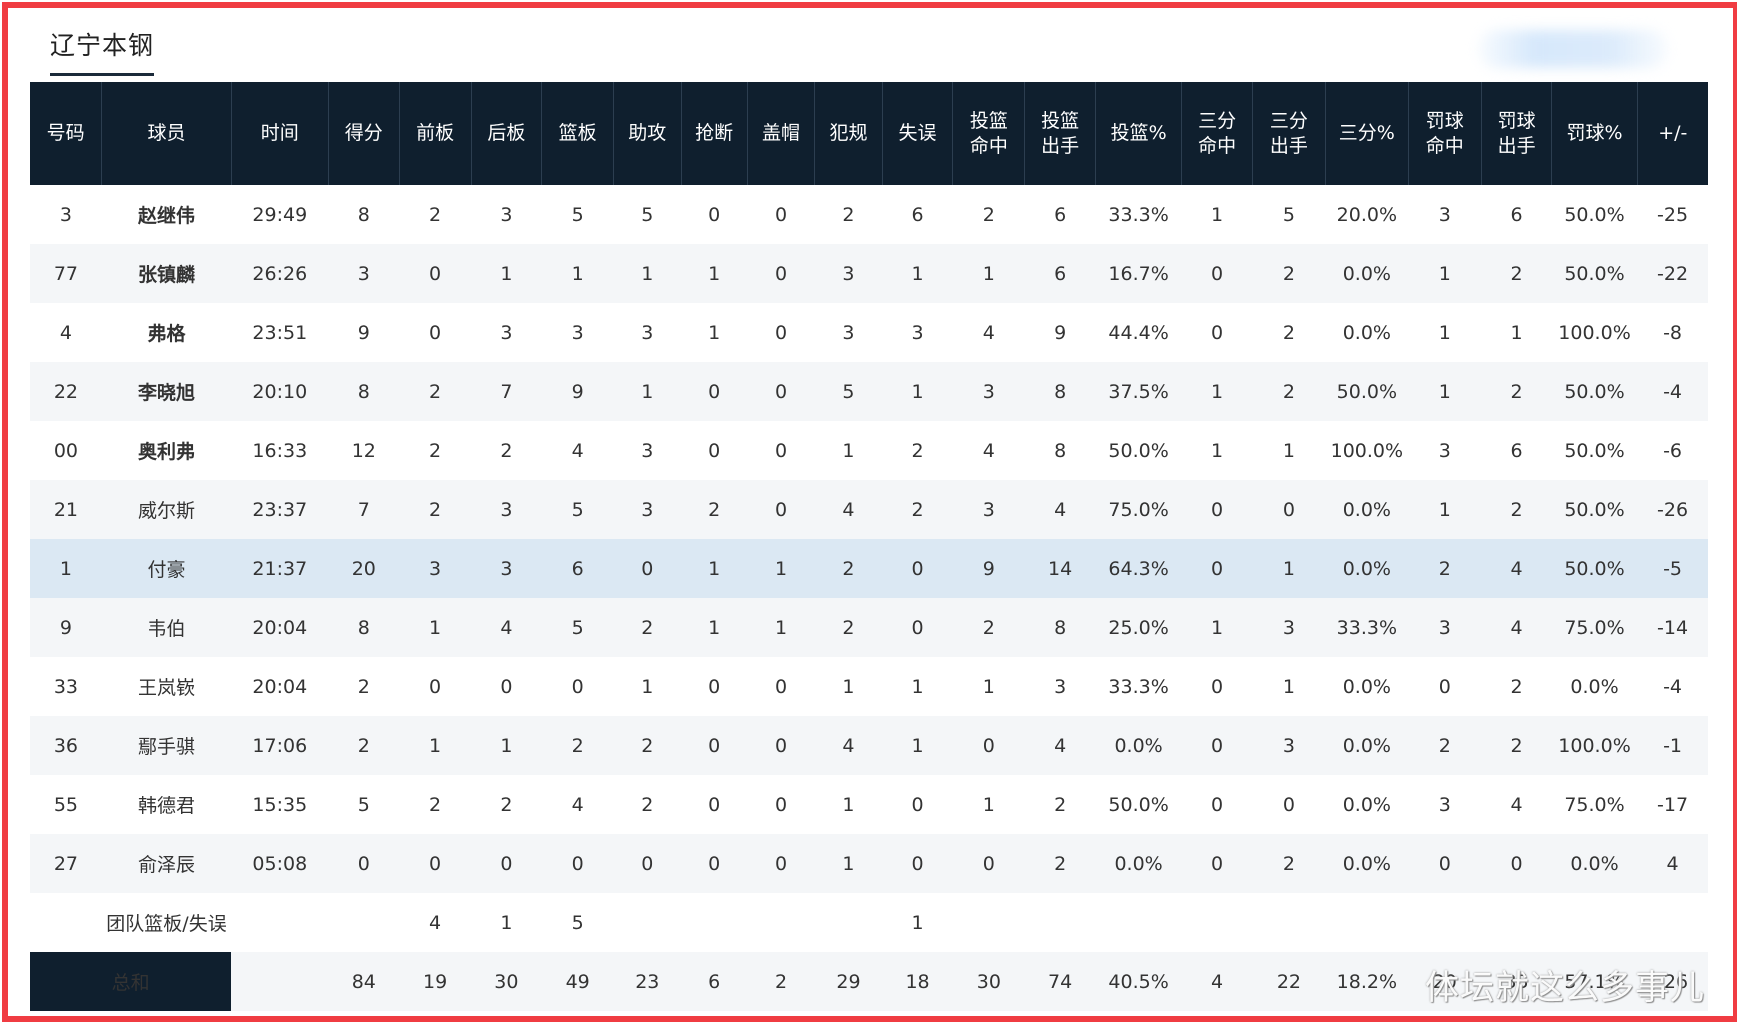  I want to click on stat-cell: 64.3%, so click(1138, 568).